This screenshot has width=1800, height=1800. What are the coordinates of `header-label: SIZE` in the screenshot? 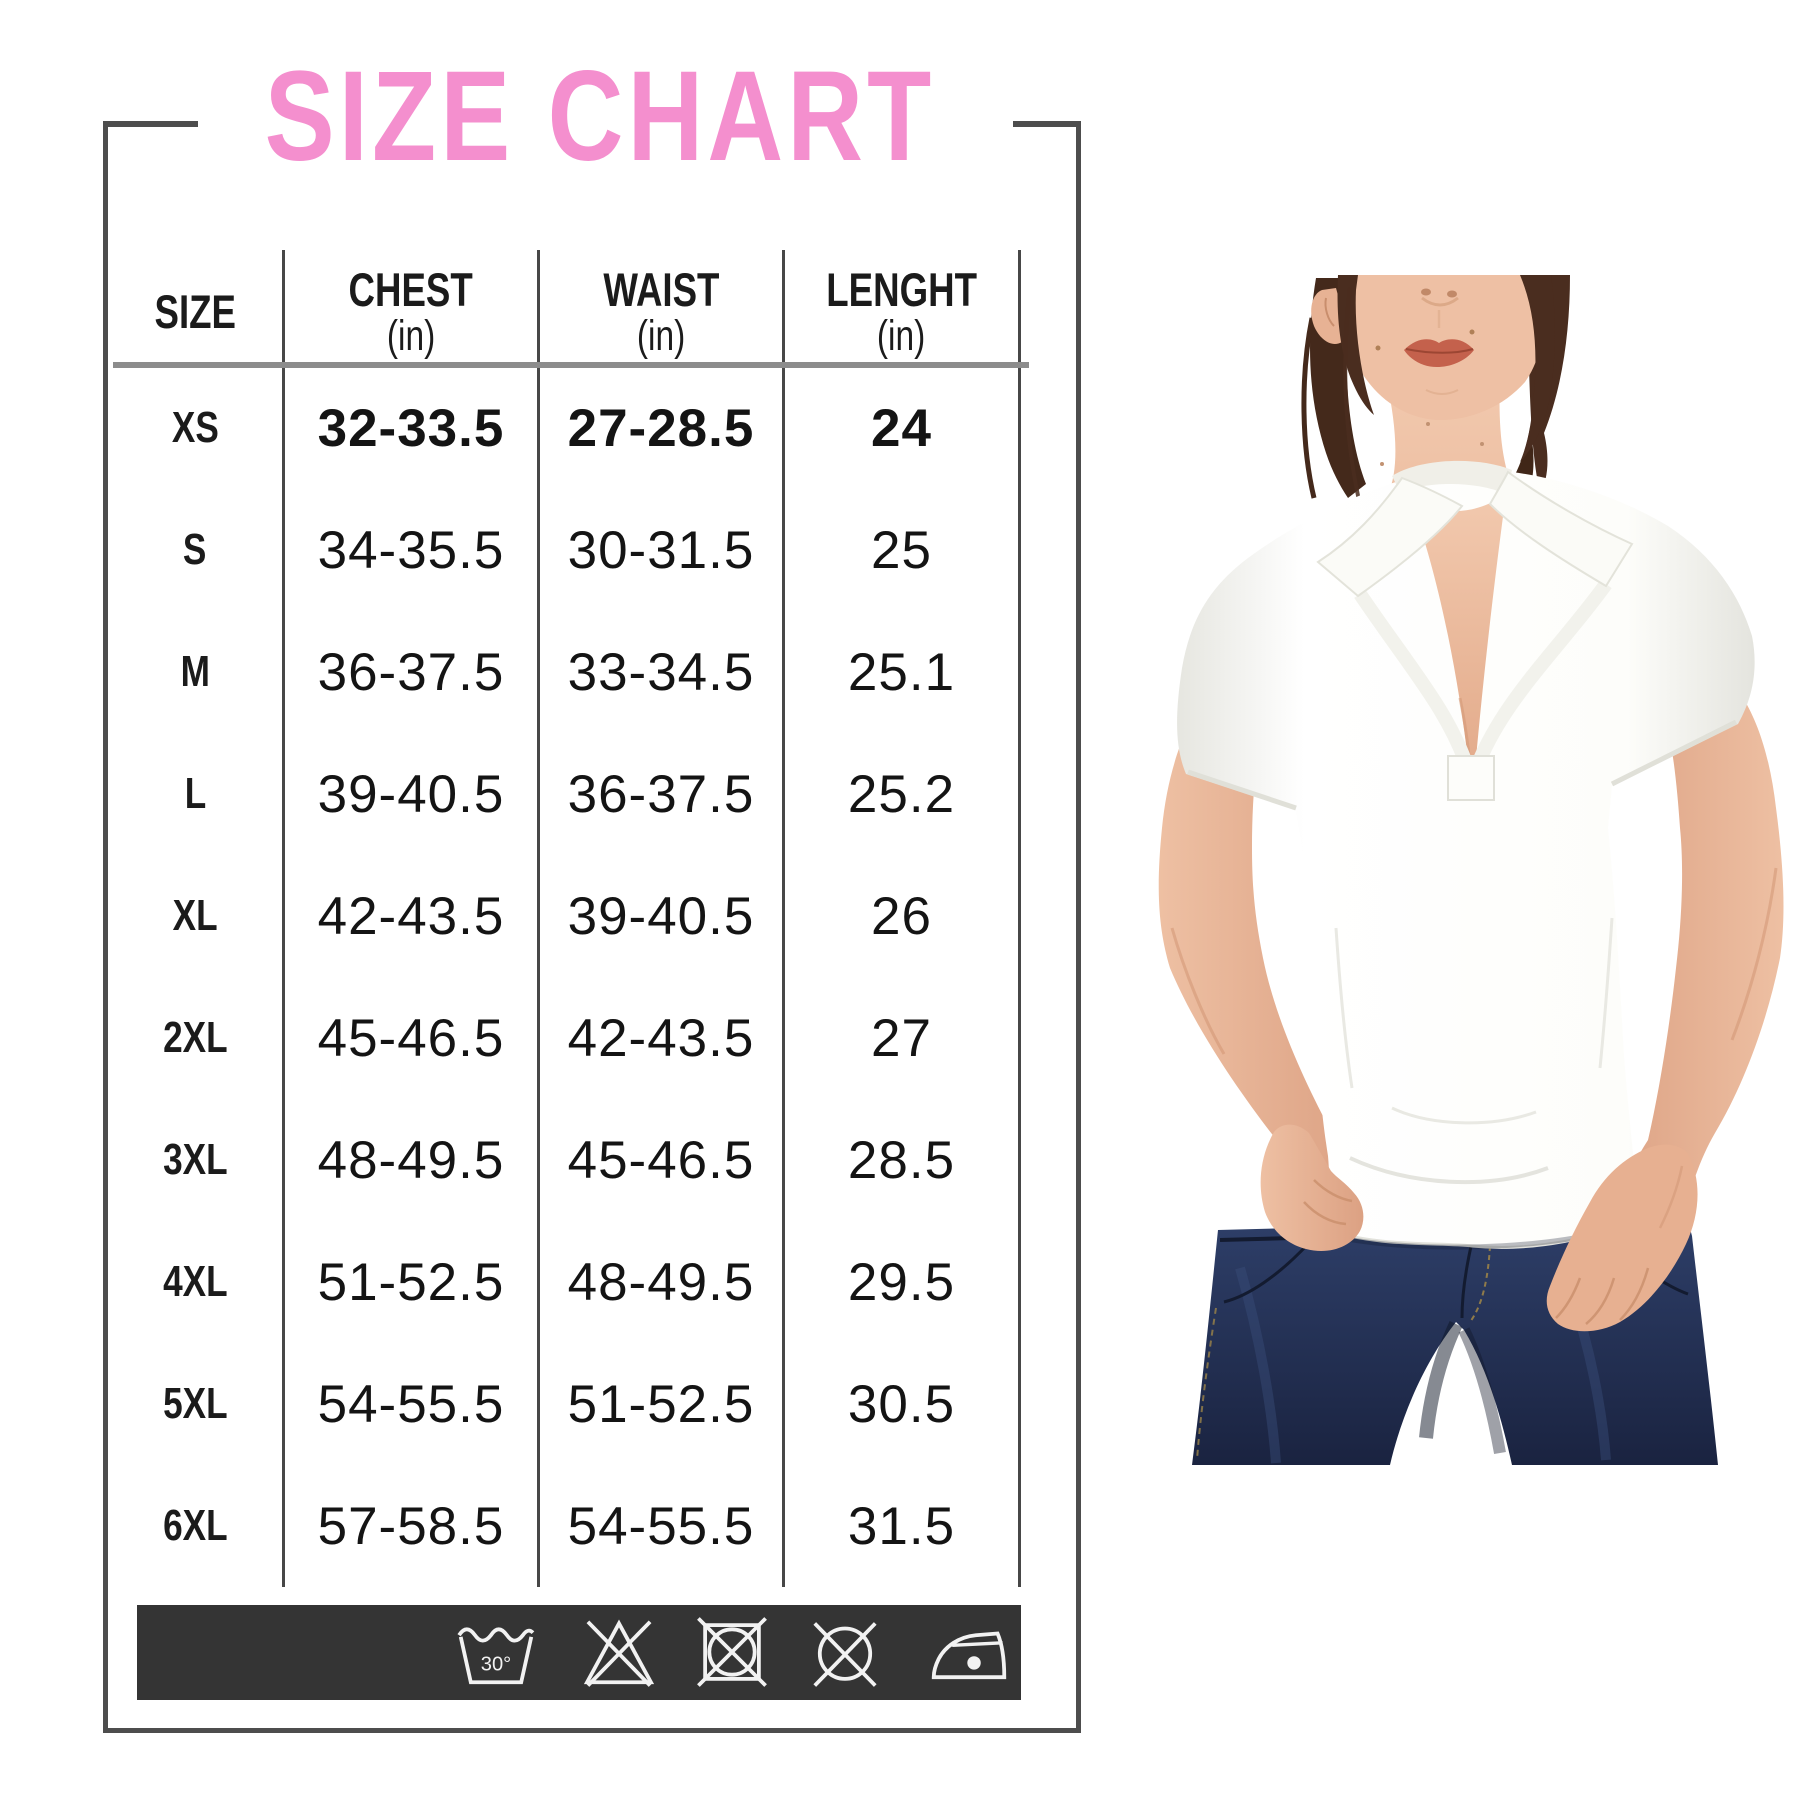 It's located at (195, 311).